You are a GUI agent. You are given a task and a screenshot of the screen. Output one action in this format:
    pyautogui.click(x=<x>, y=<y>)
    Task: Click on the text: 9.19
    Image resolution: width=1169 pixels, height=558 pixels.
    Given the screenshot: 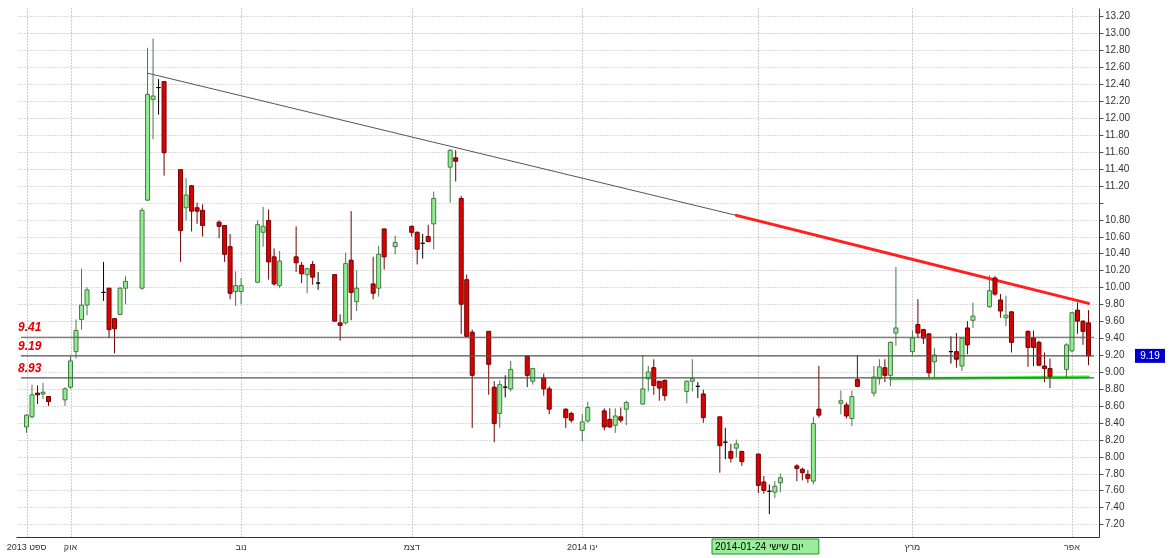 What is the action you would take?
    pyautogui.click(x=1150, y=355)
    